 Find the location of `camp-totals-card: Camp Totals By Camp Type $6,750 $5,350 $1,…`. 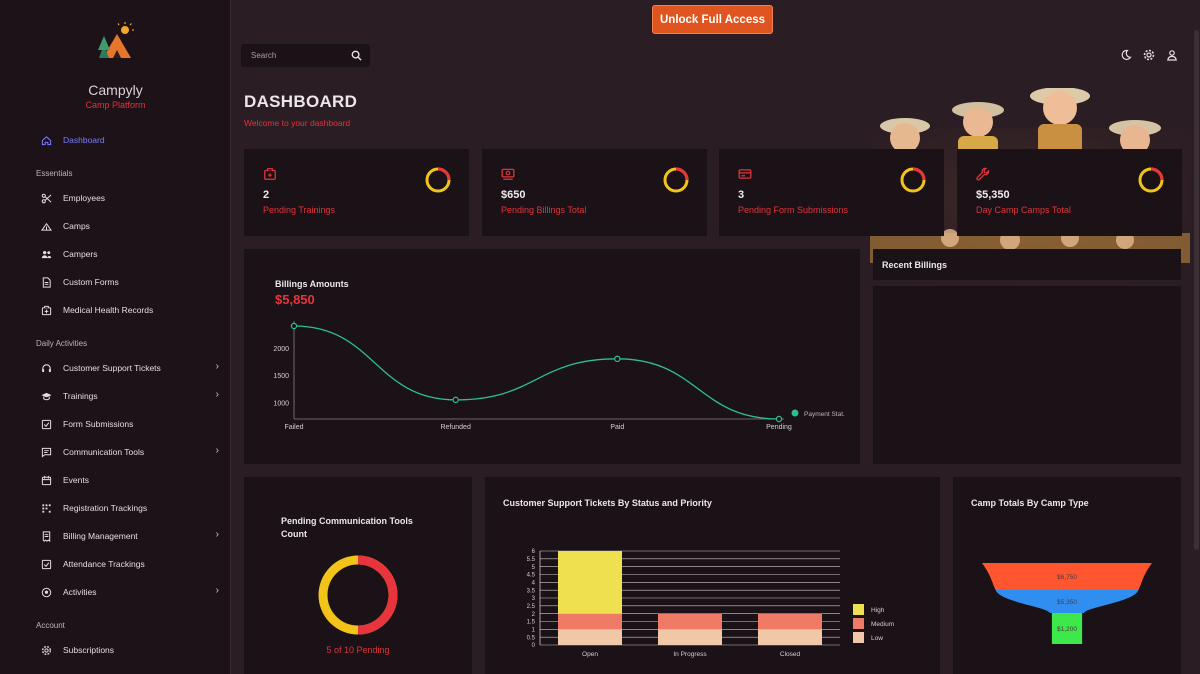

camp-totals-card: Camp Totals By Camp Type $6,750 $5,350 $1,… is located at coordinates (1067, 575).